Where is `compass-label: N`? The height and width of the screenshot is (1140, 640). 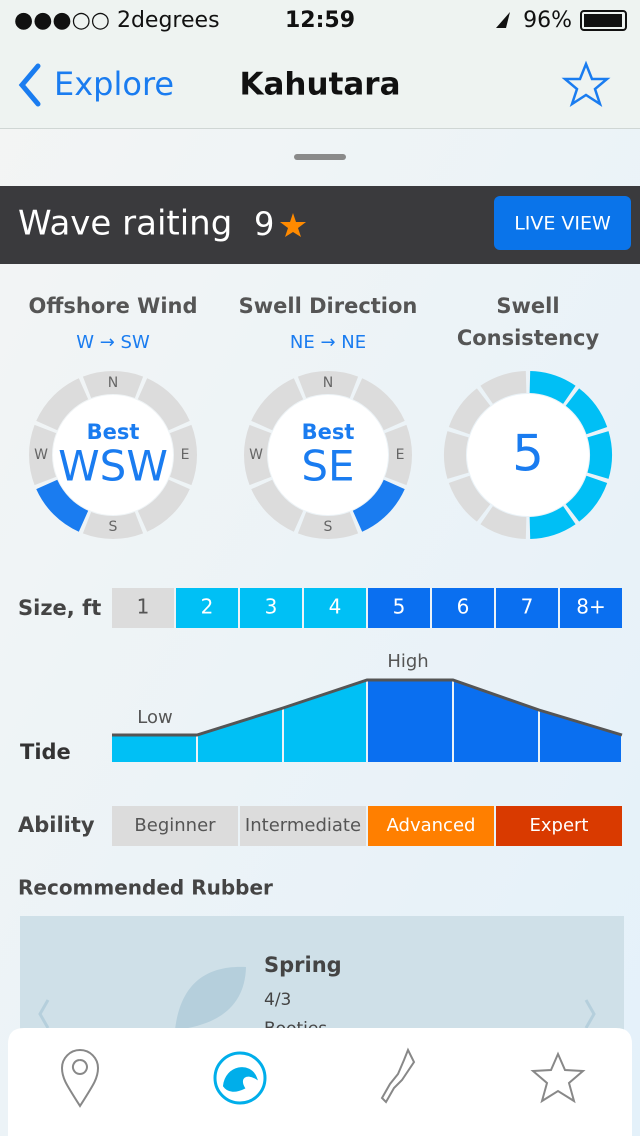 compass-label: N is located at coordinates (328, 383).